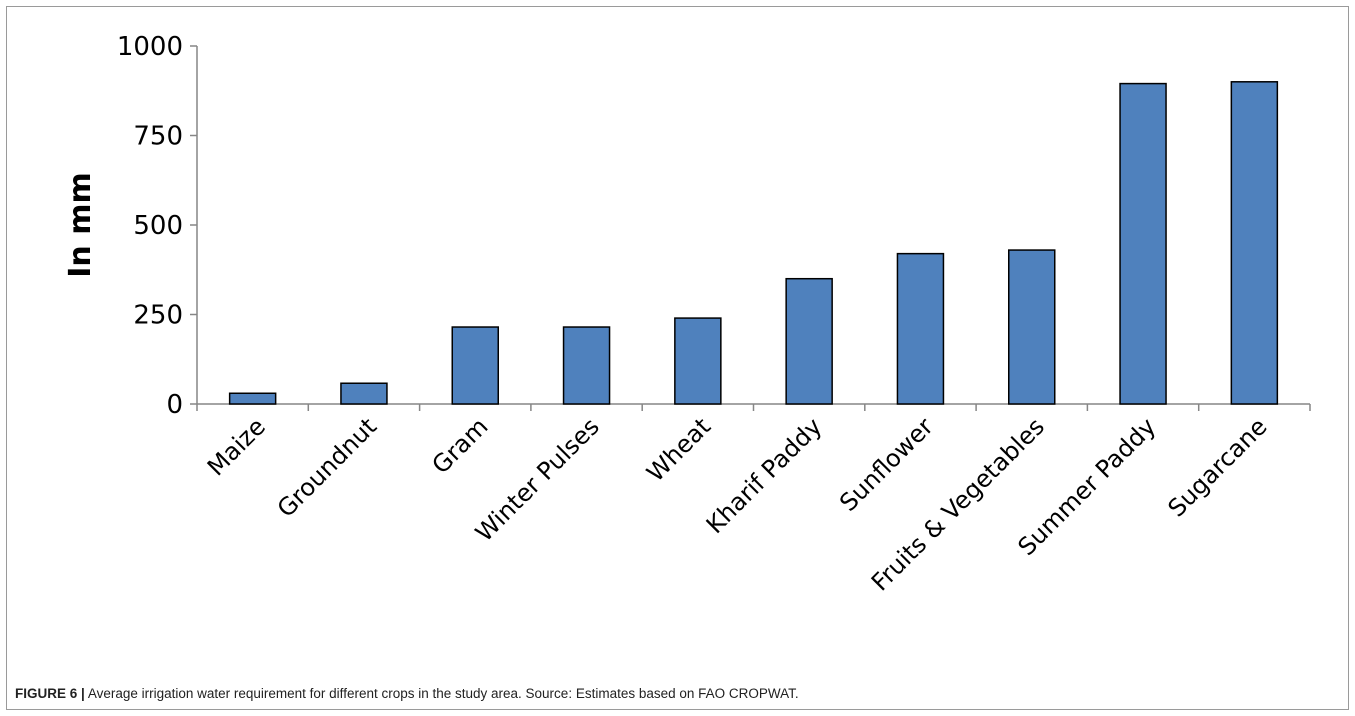  Describe the element at coordinates (80, 224) in the screenshot. I see `y-axis-label: In mm` at that location.